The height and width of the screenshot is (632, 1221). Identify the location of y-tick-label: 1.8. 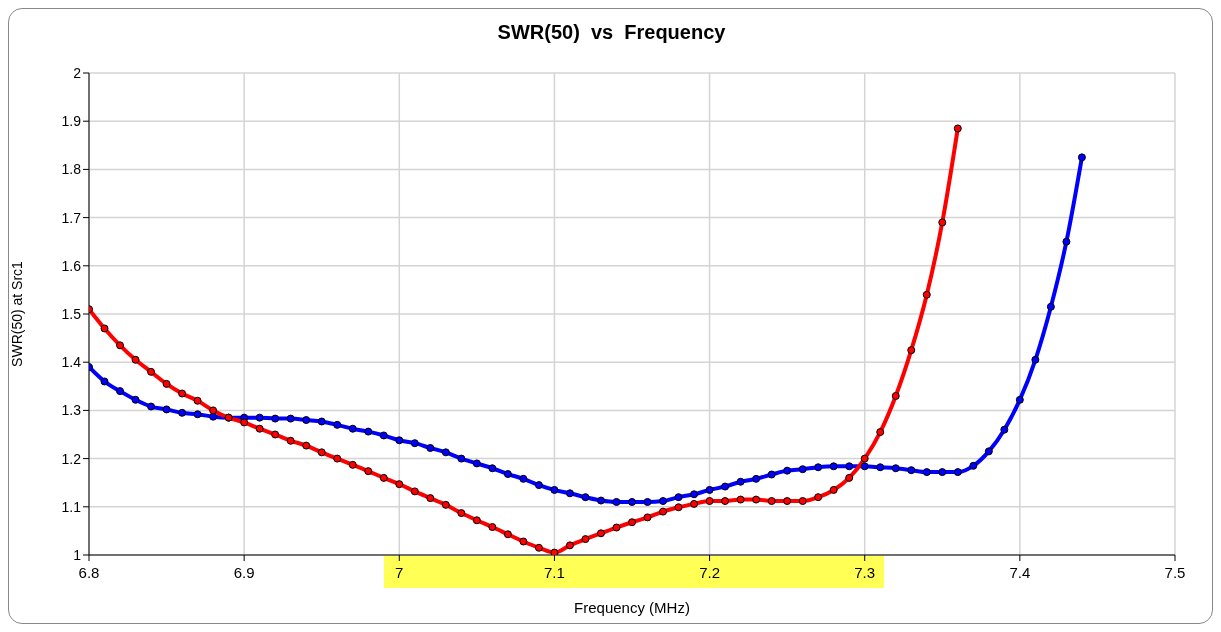
(71, 169).